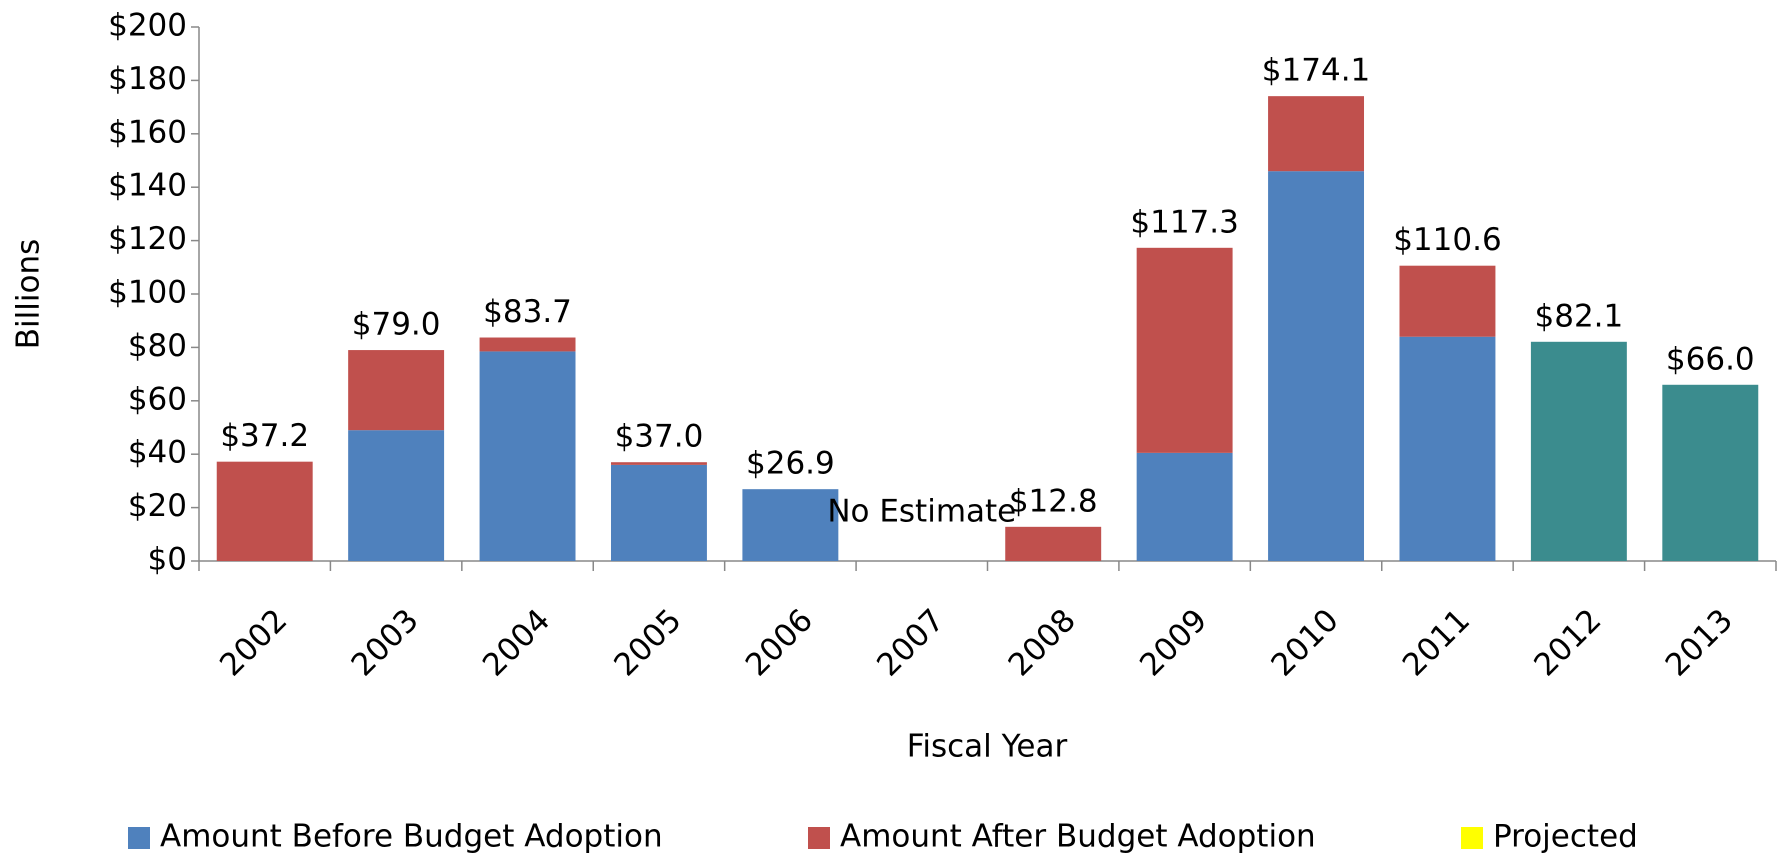 The width and height of the screenshot is (1781, 858). What do you see at coordinates (1078, 837) in the screenshot?
I see `legend-label: Amount After Budget Adoption` at bounding box center [1078, 837].